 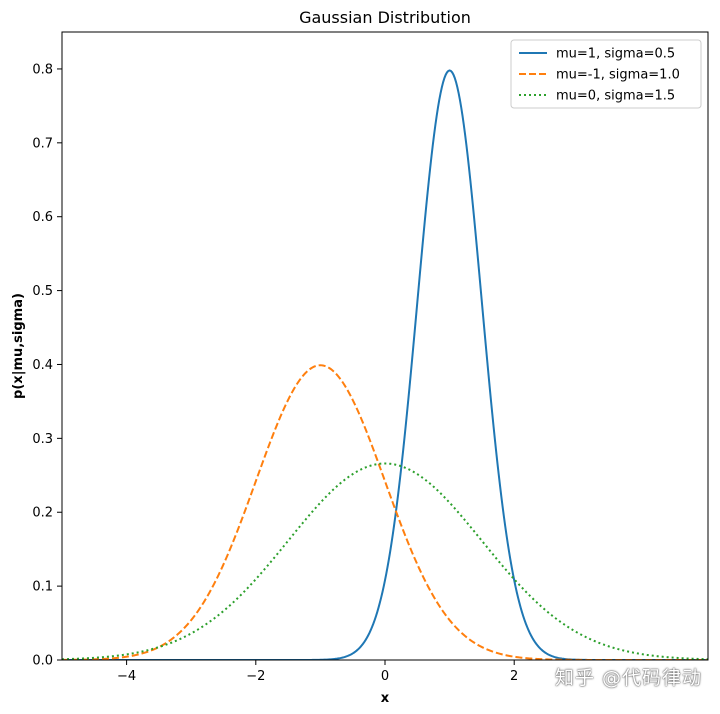 What do you see at coordinates (18, 346) in the screenshot?
I see `y-axis-label: p(x|mu,sigma)` at bounding box center [18, 346].